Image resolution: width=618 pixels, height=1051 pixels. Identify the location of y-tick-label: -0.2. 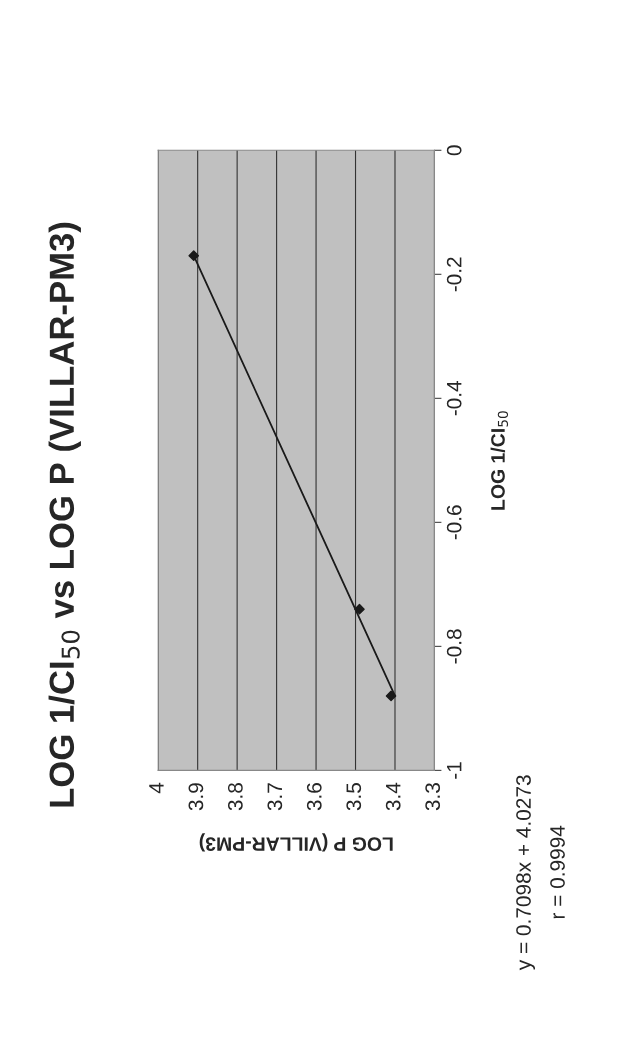
(454, 274).